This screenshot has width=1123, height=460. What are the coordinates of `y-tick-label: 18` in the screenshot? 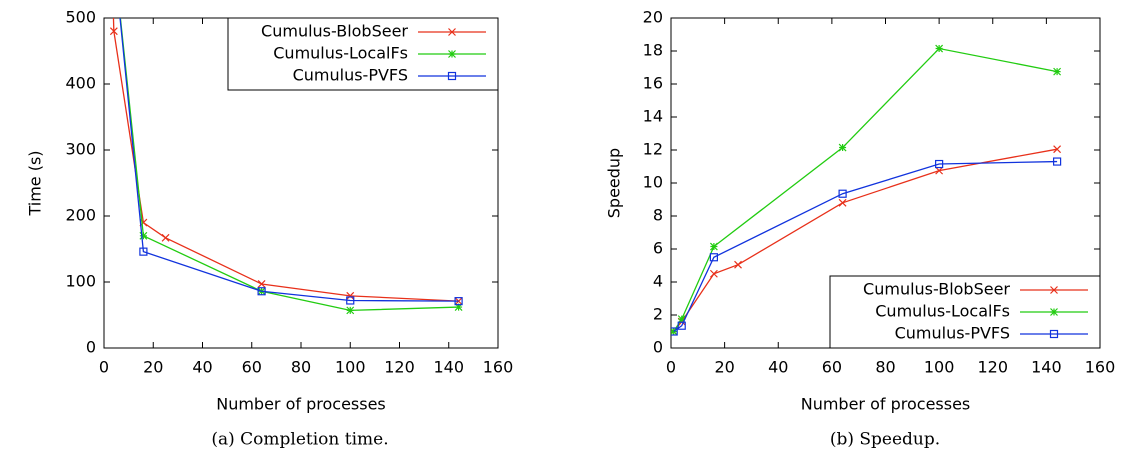 It's located at (653, 50).